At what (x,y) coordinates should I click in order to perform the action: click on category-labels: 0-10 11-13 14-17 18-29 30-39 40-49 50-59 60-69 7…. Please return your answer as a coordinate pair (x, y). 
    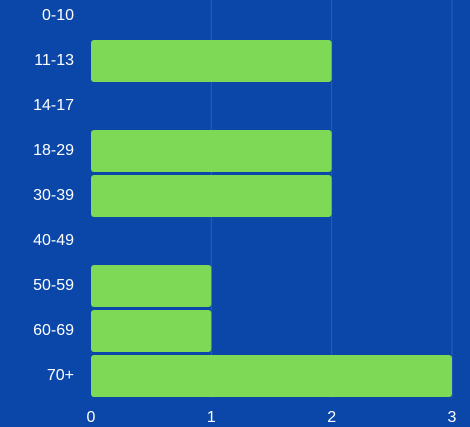
    Looking at the image, I should click on (53, 195).